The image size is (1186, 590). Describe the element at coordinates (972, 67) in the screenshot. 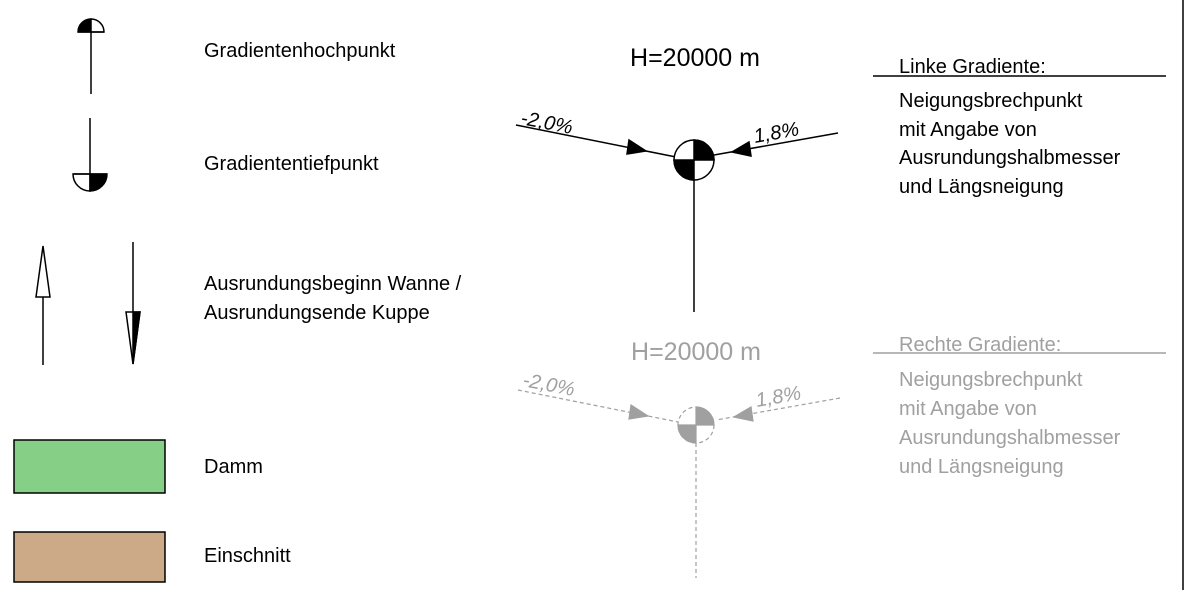

I see `heading: Linke Gradiente:` at that location.